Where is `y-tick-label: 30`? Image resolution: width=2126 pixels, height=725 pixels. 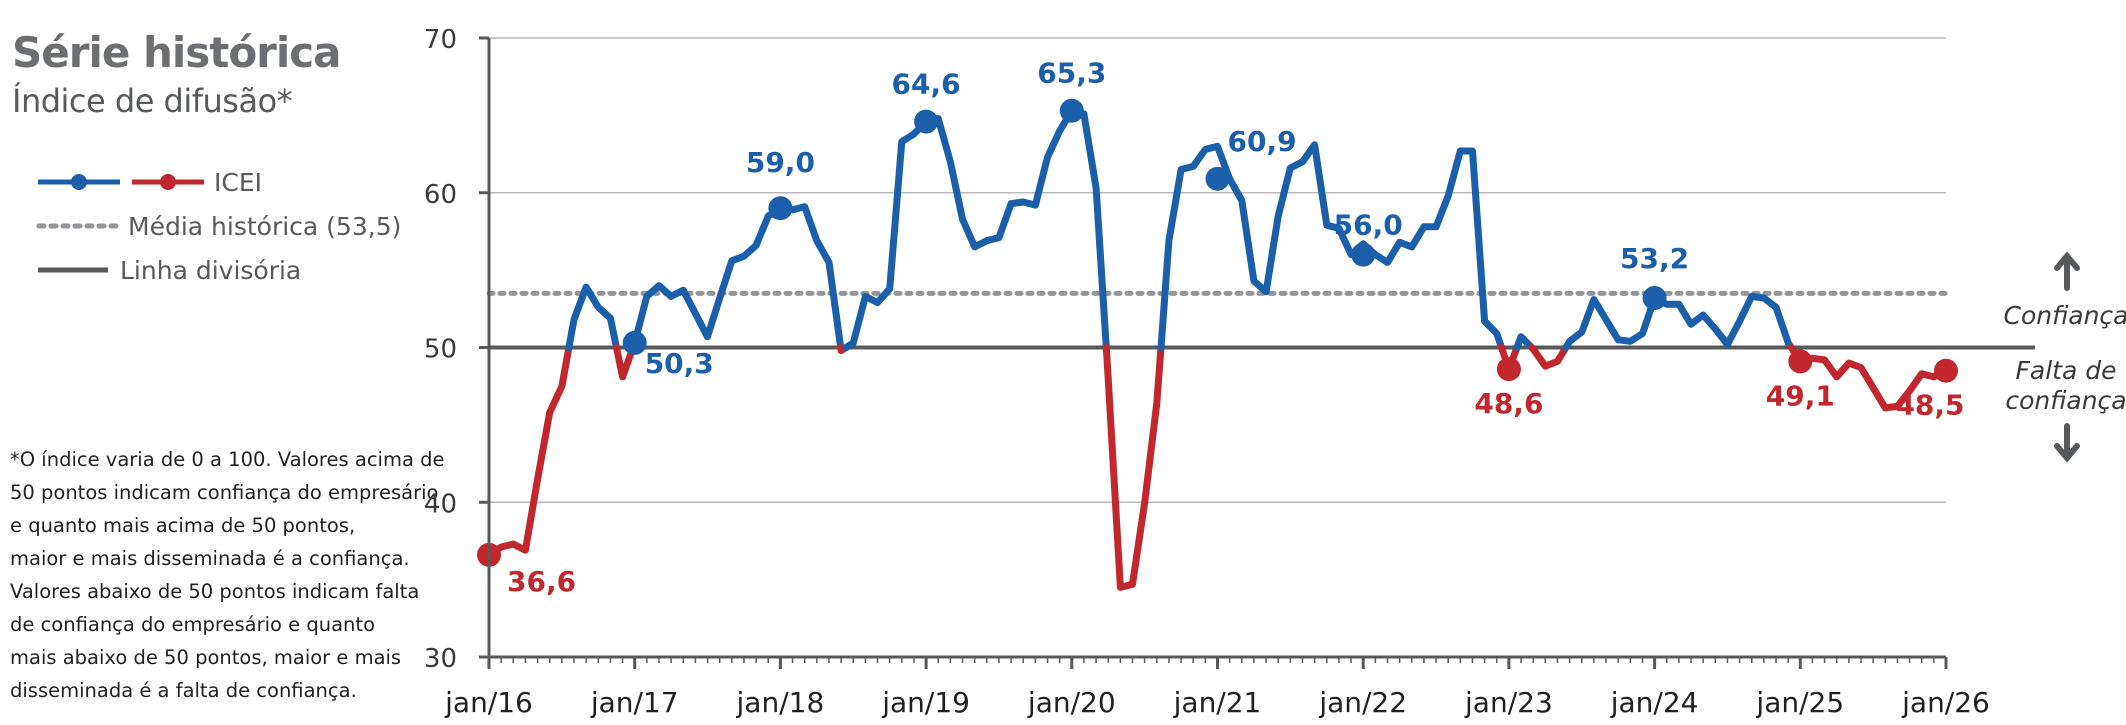
y-tick-label: 30 is located at coordinates (440, 659).